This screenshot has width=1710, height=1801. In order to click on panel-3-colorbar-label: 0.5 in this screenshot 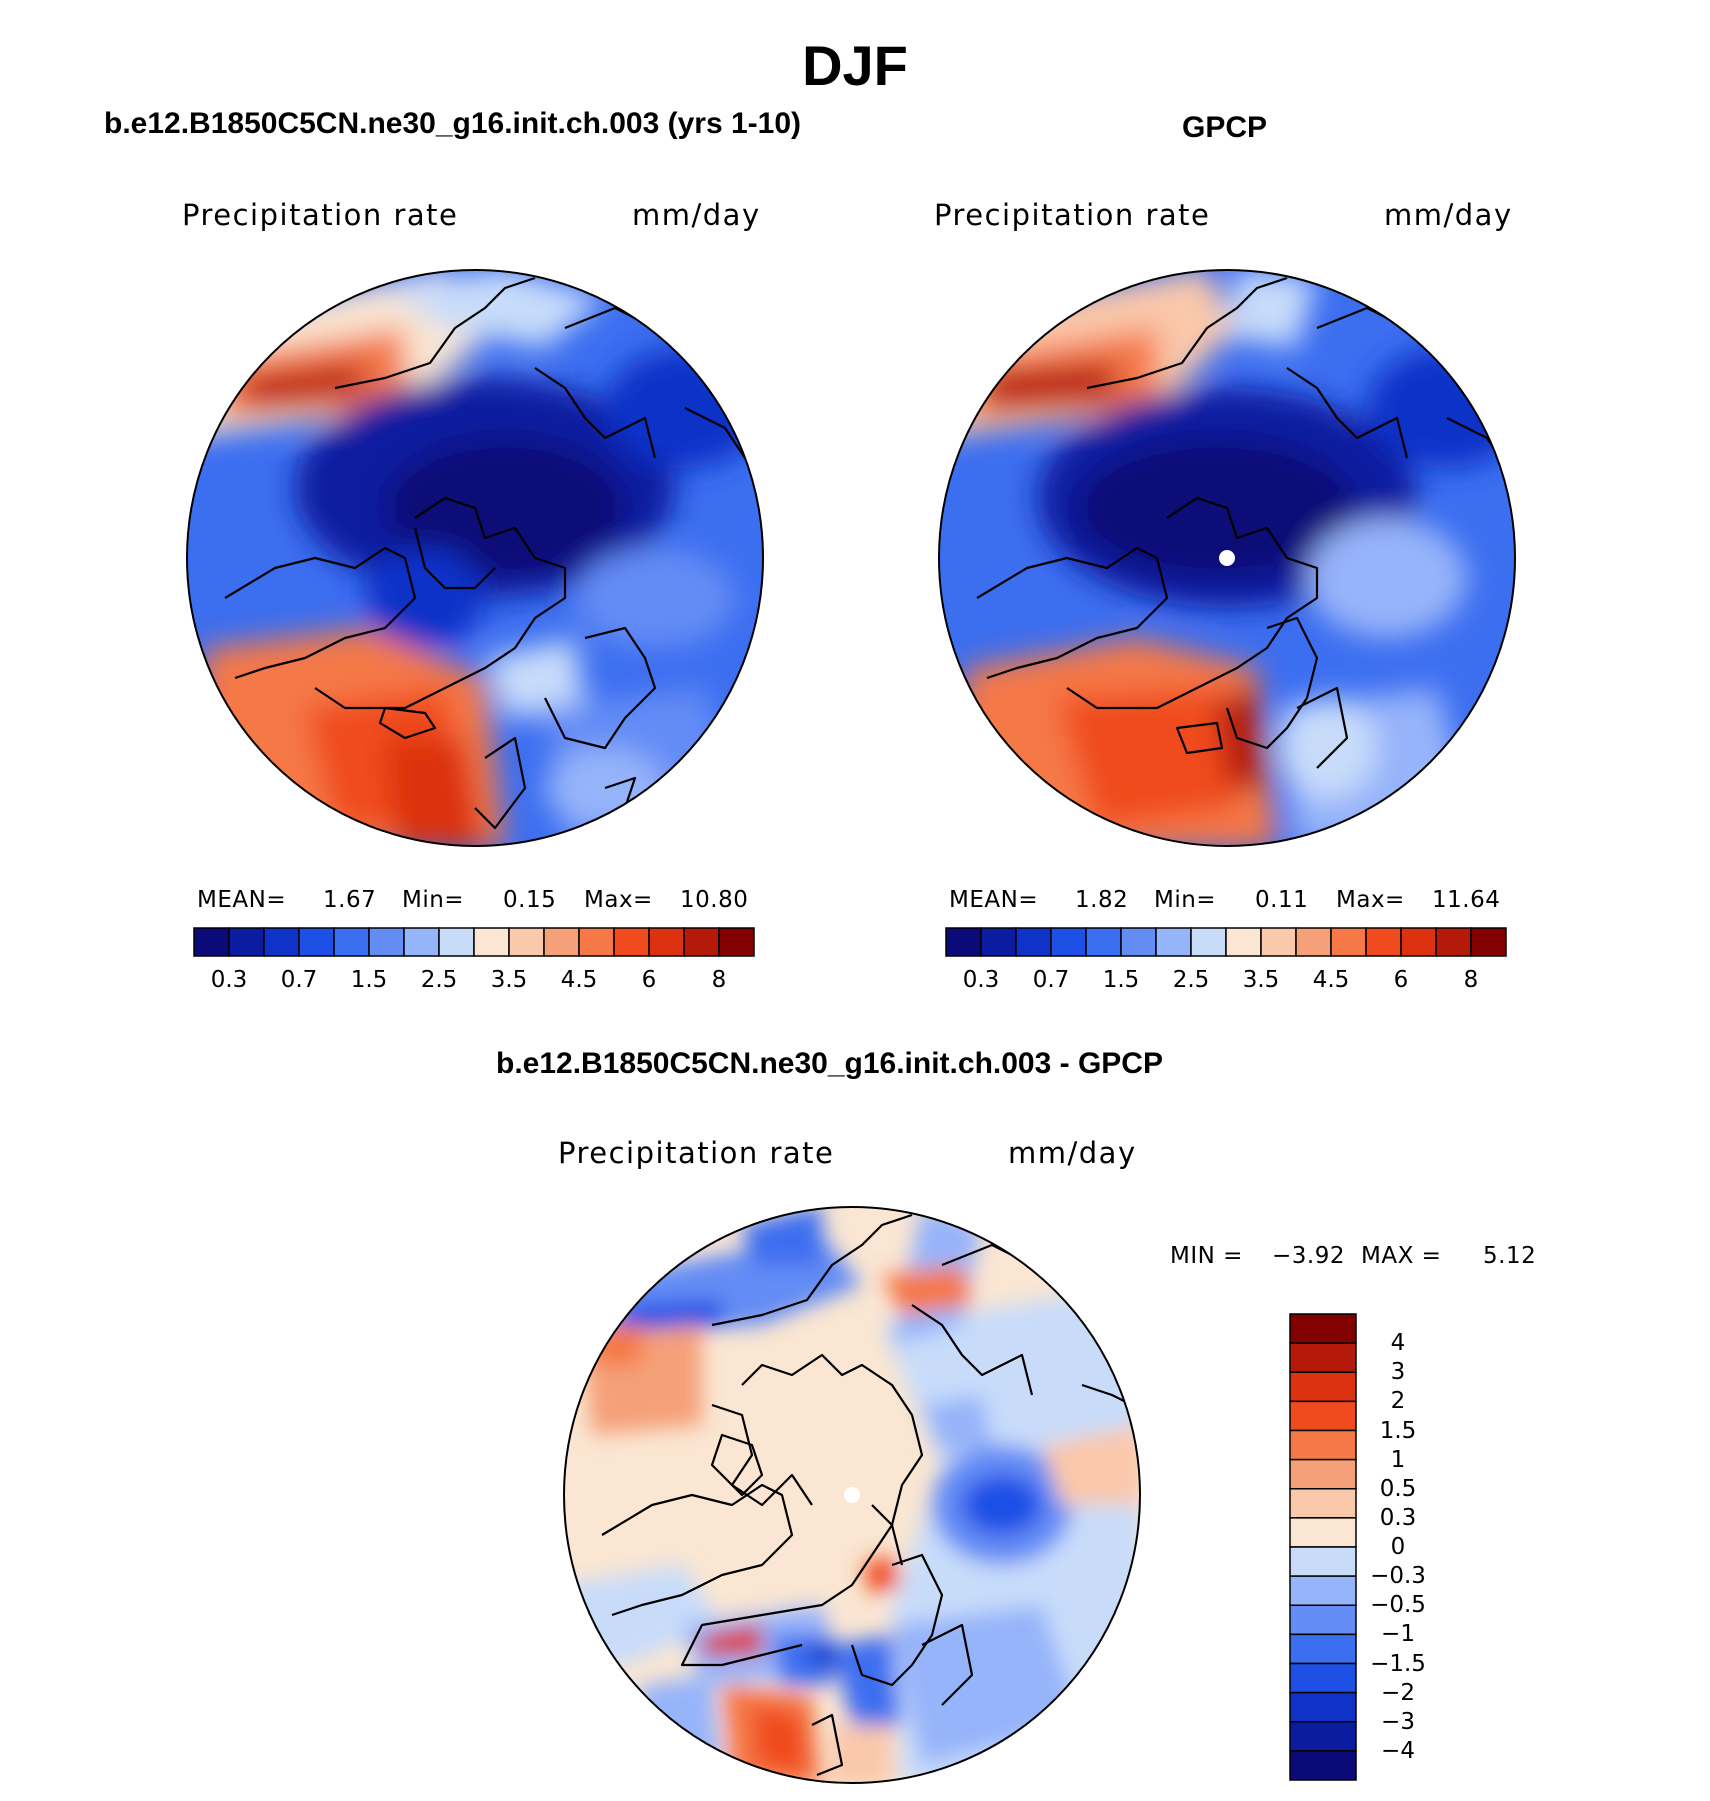, I will do `click(1398, 1488)`.